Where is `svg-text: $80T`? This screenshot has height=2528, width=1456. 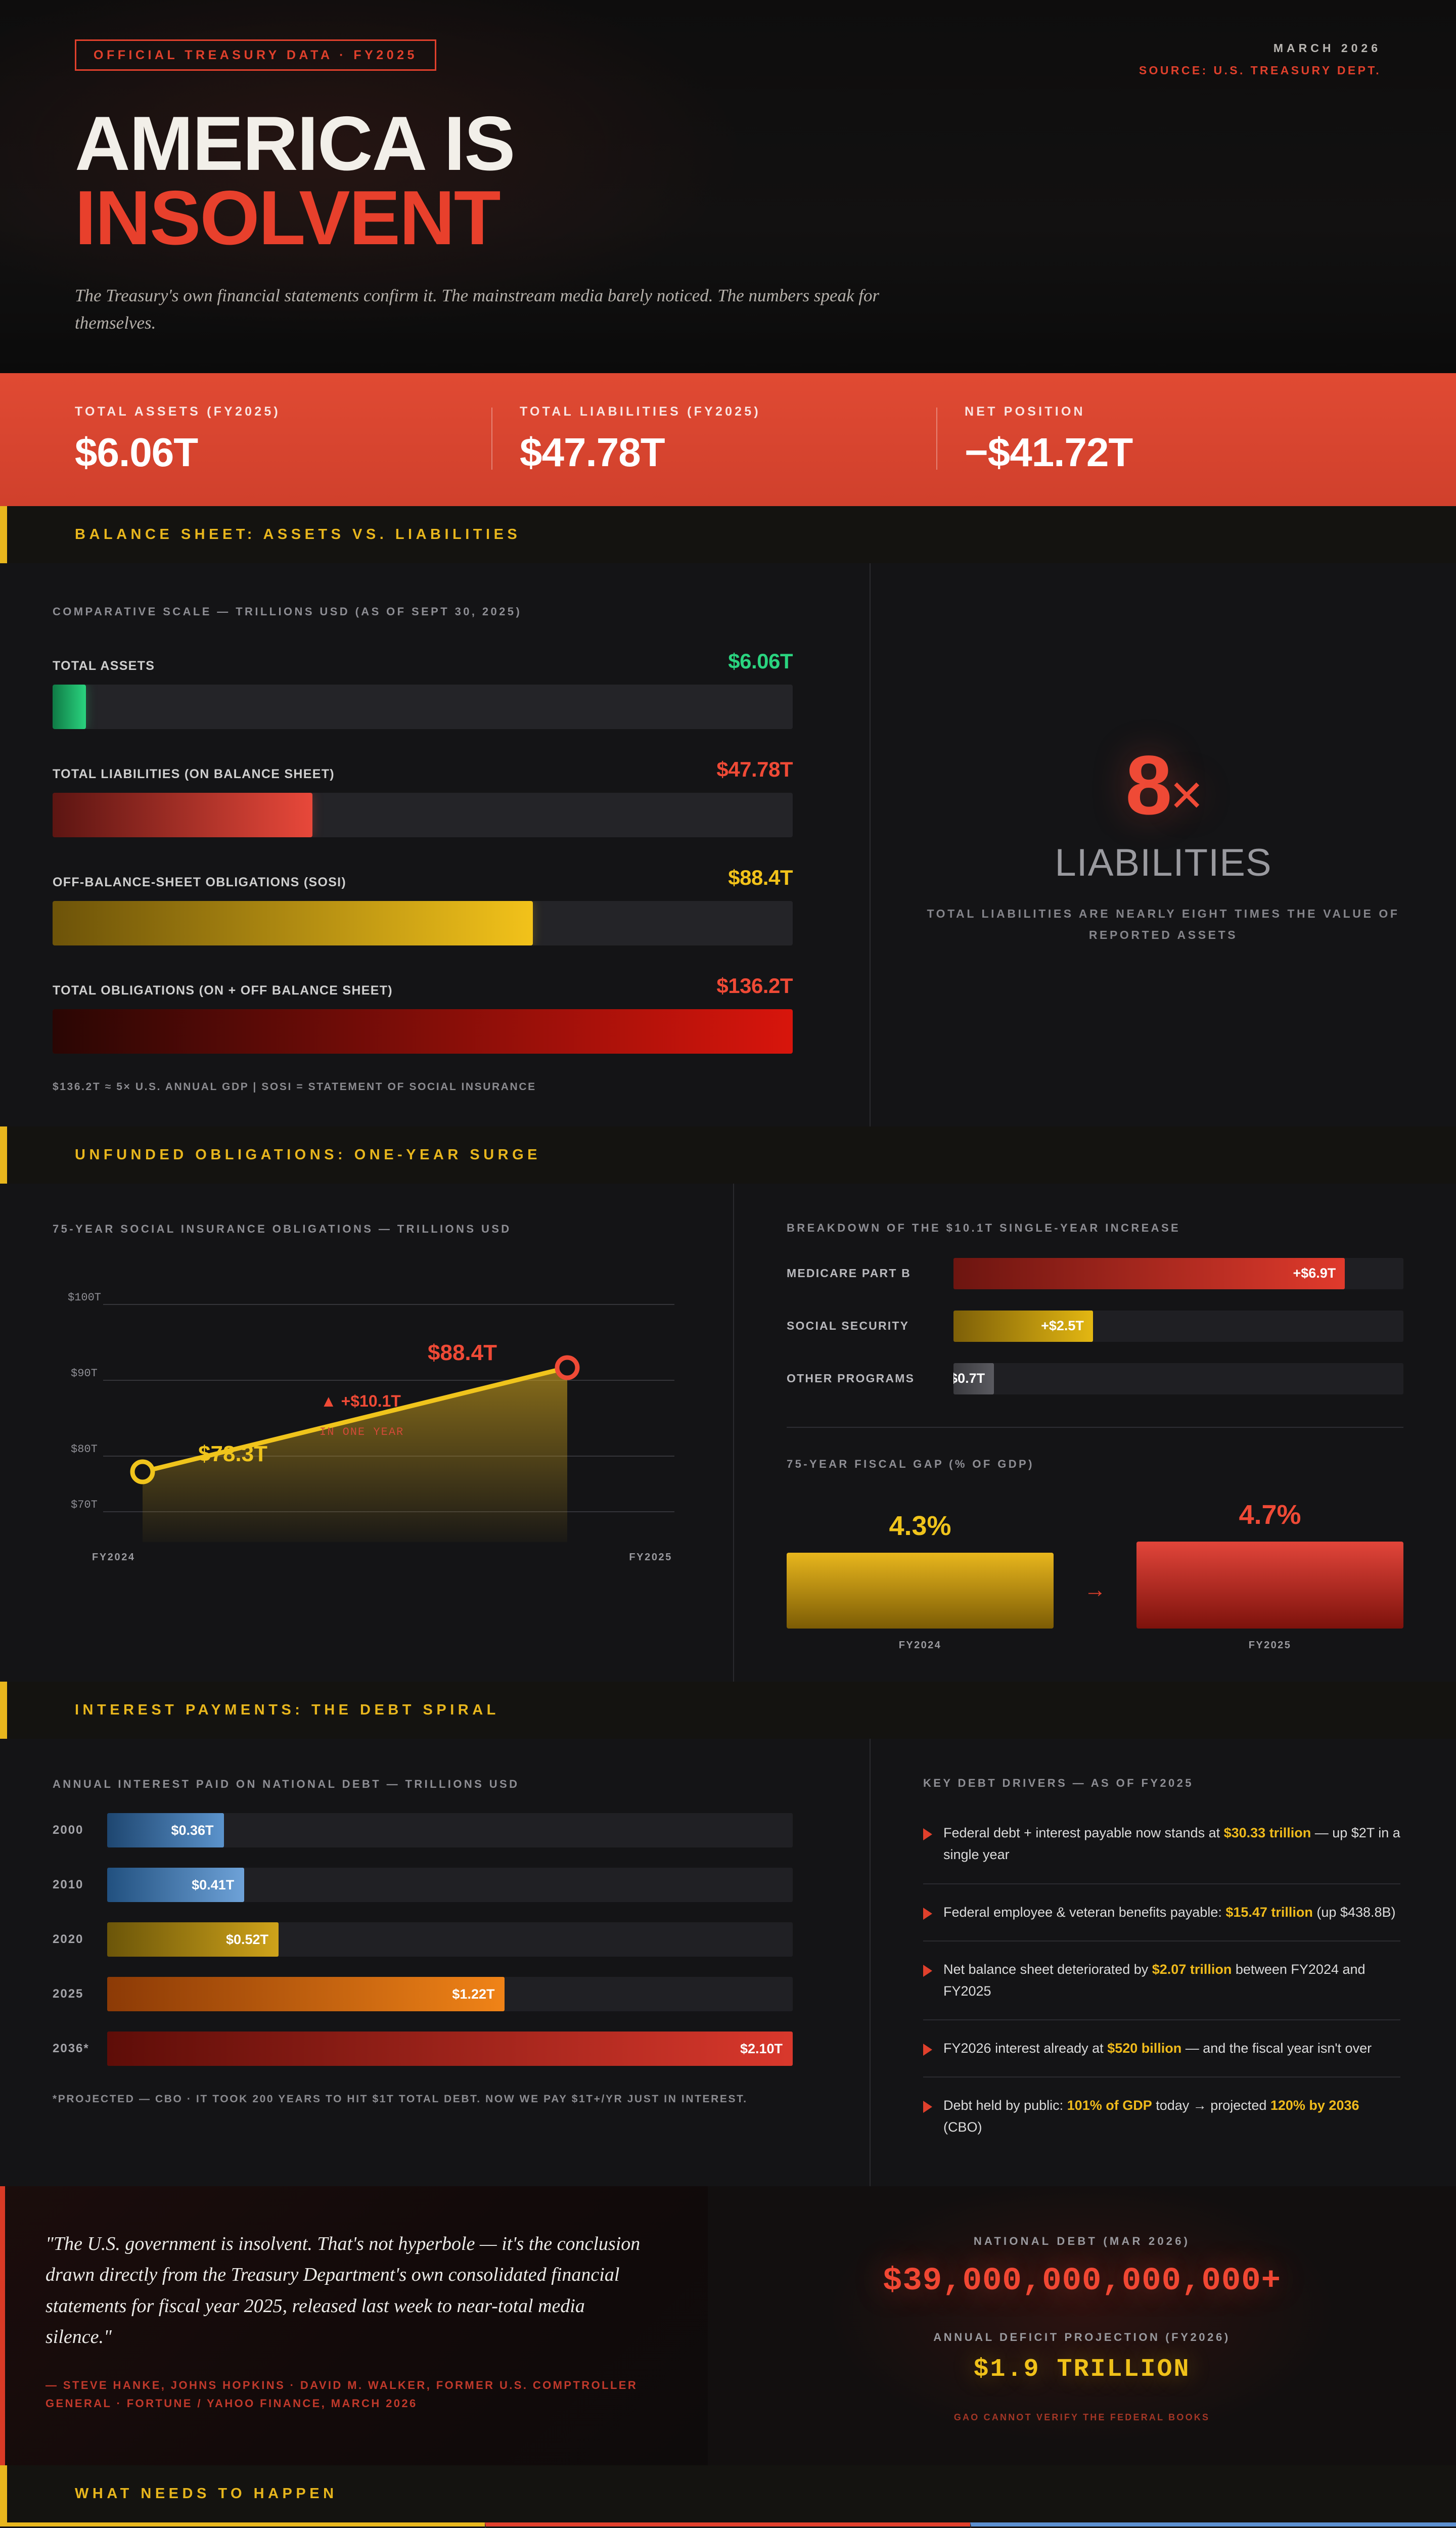 svg-text: $80T is located at coordinates (84, 1450).